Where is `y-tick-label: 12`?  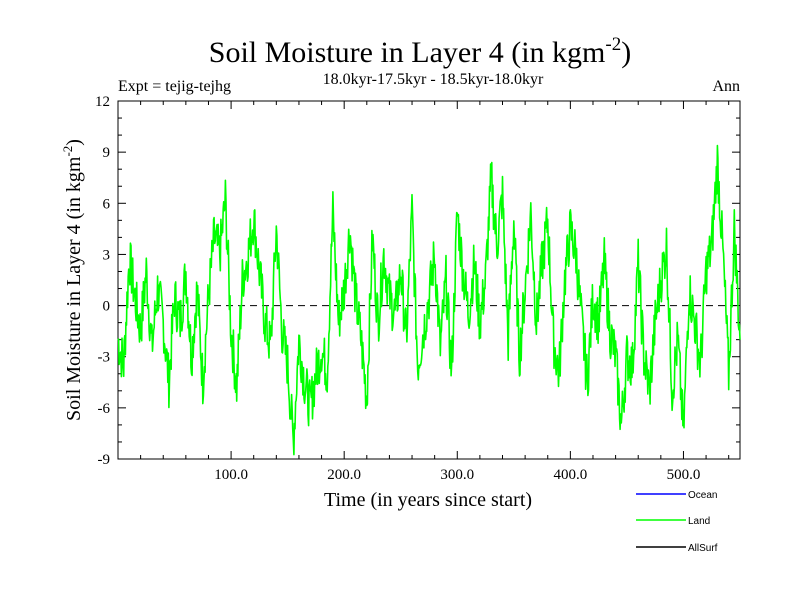 y-tick-label: 12 is located at coordinates (102, 102).